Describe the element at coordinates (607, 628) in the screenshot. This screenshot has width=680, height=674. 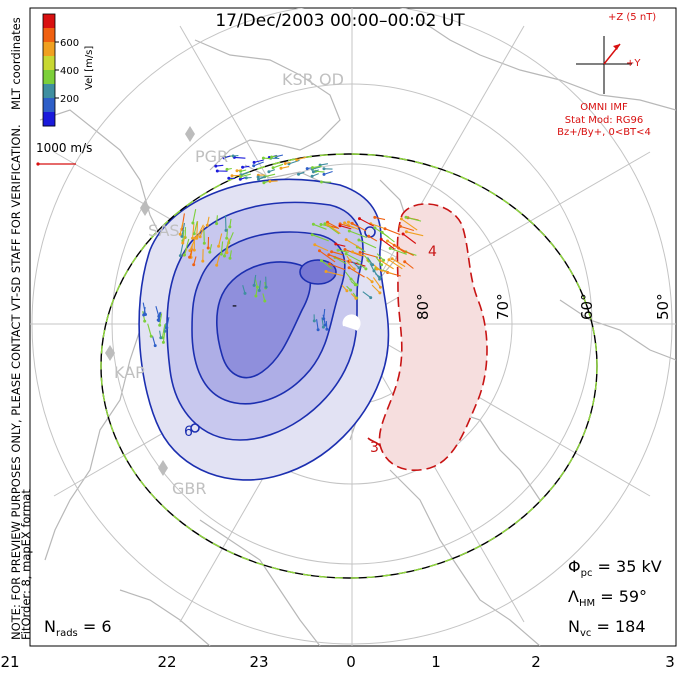
I see `n-vc-stat: Nvc = 184` at that location.